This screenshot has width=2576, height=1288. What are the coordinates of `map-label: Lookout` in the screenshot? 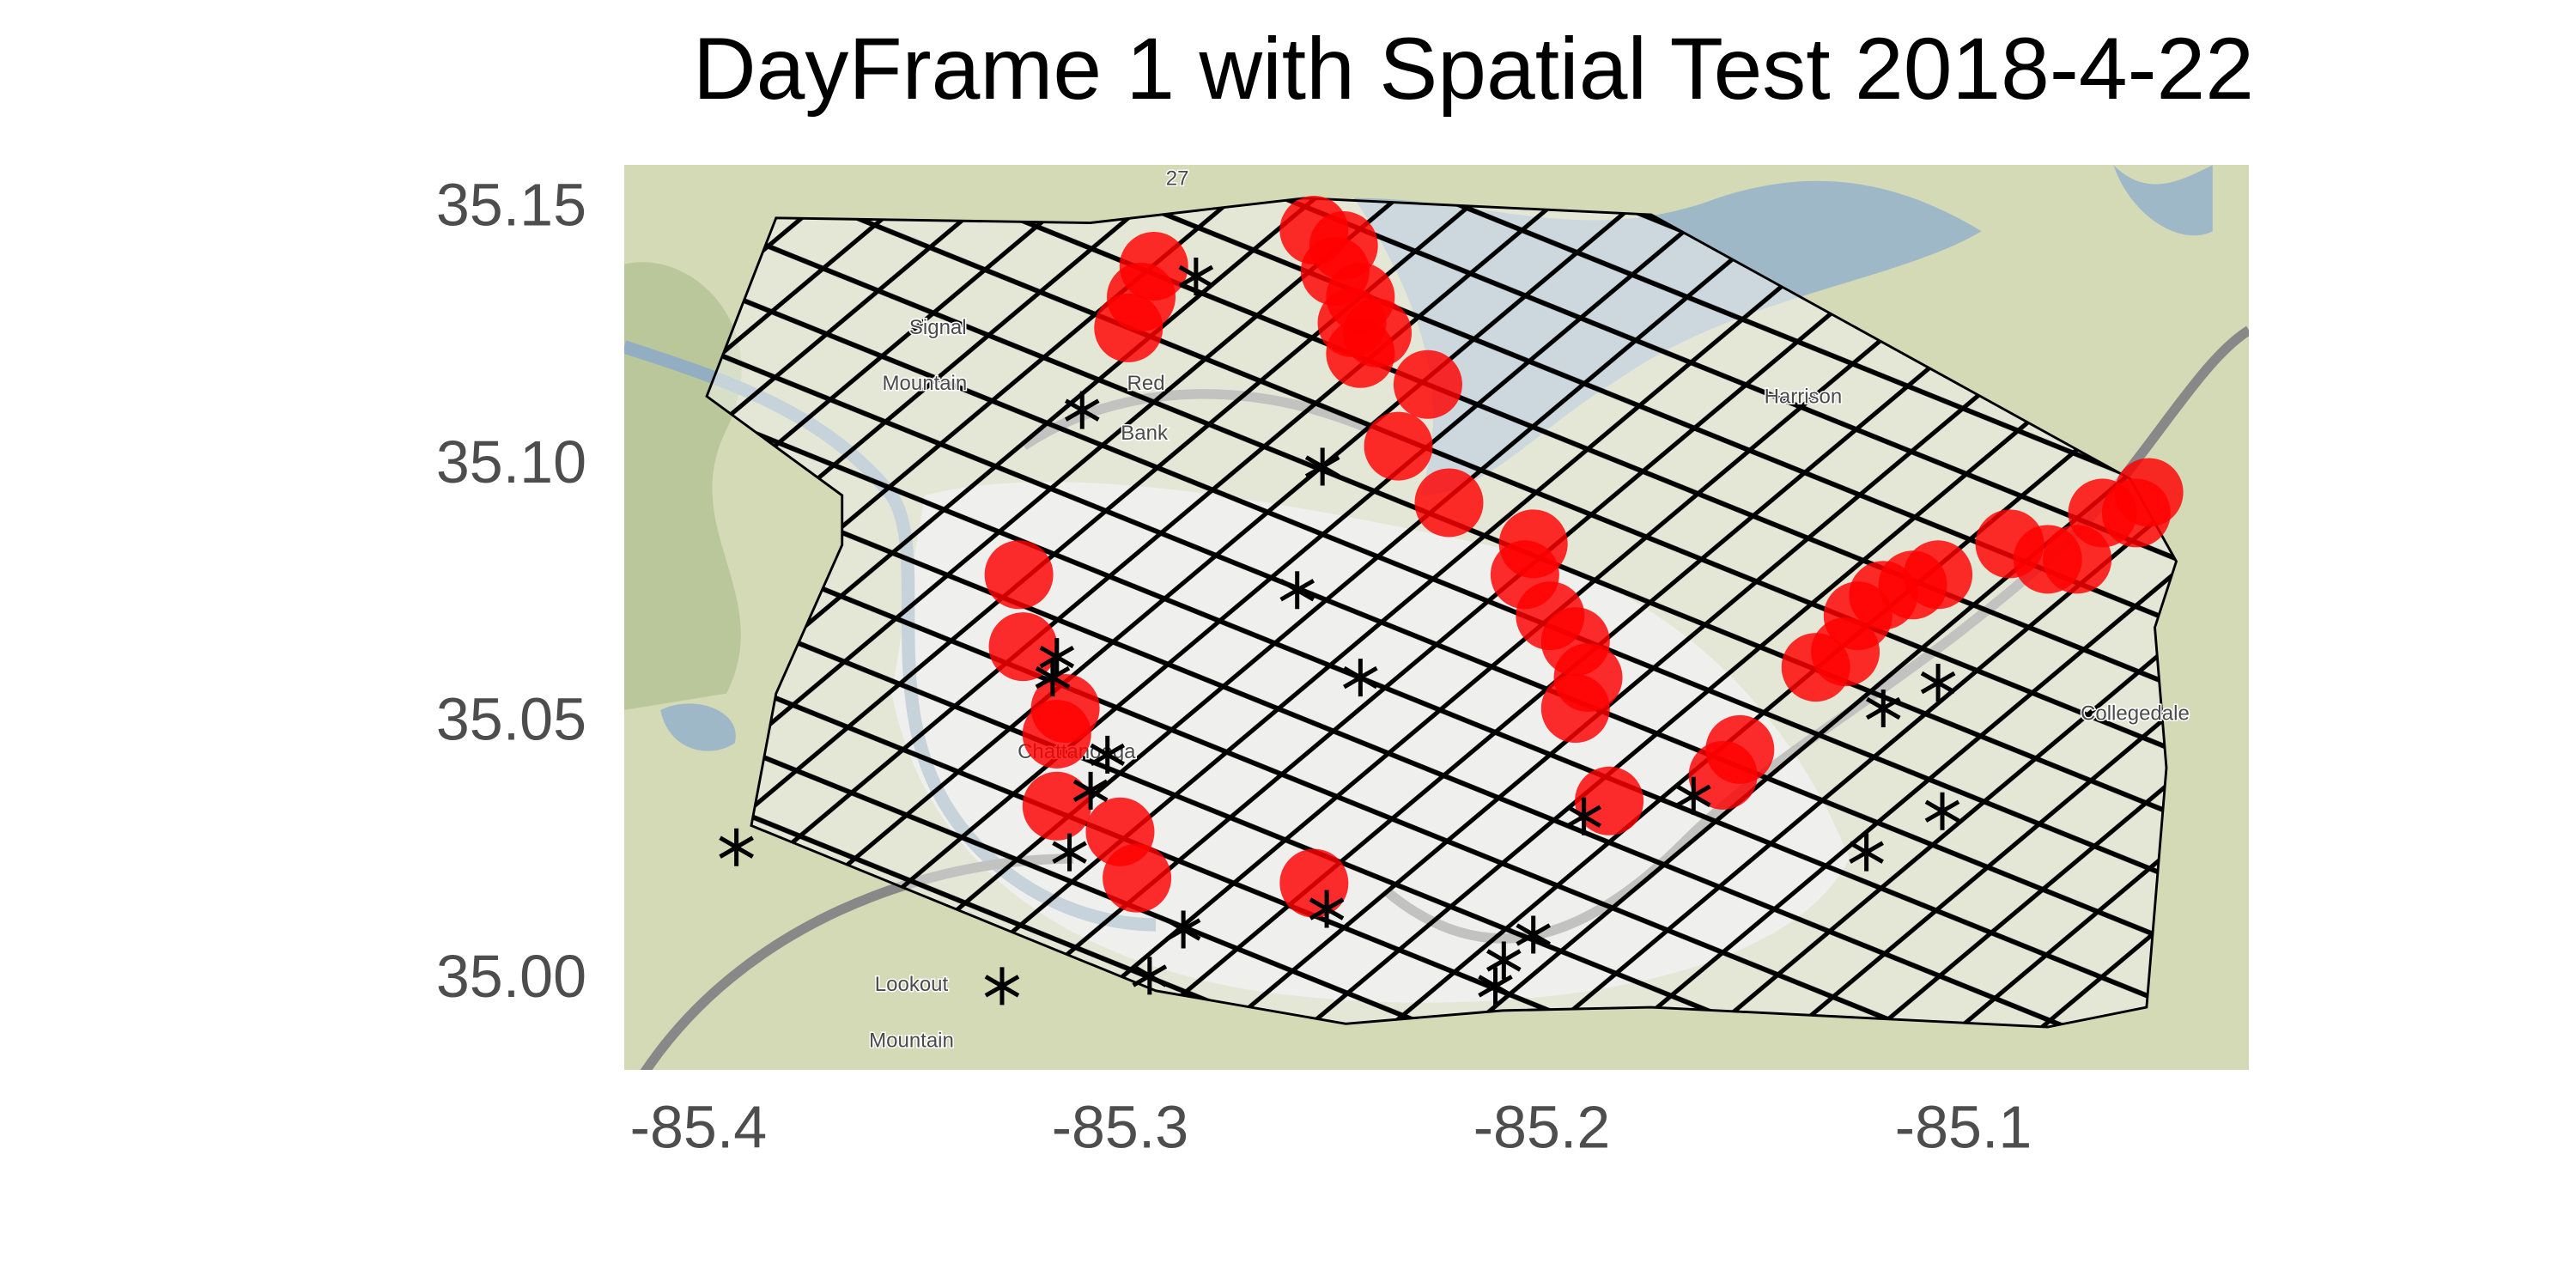 It's located at (912, 984).